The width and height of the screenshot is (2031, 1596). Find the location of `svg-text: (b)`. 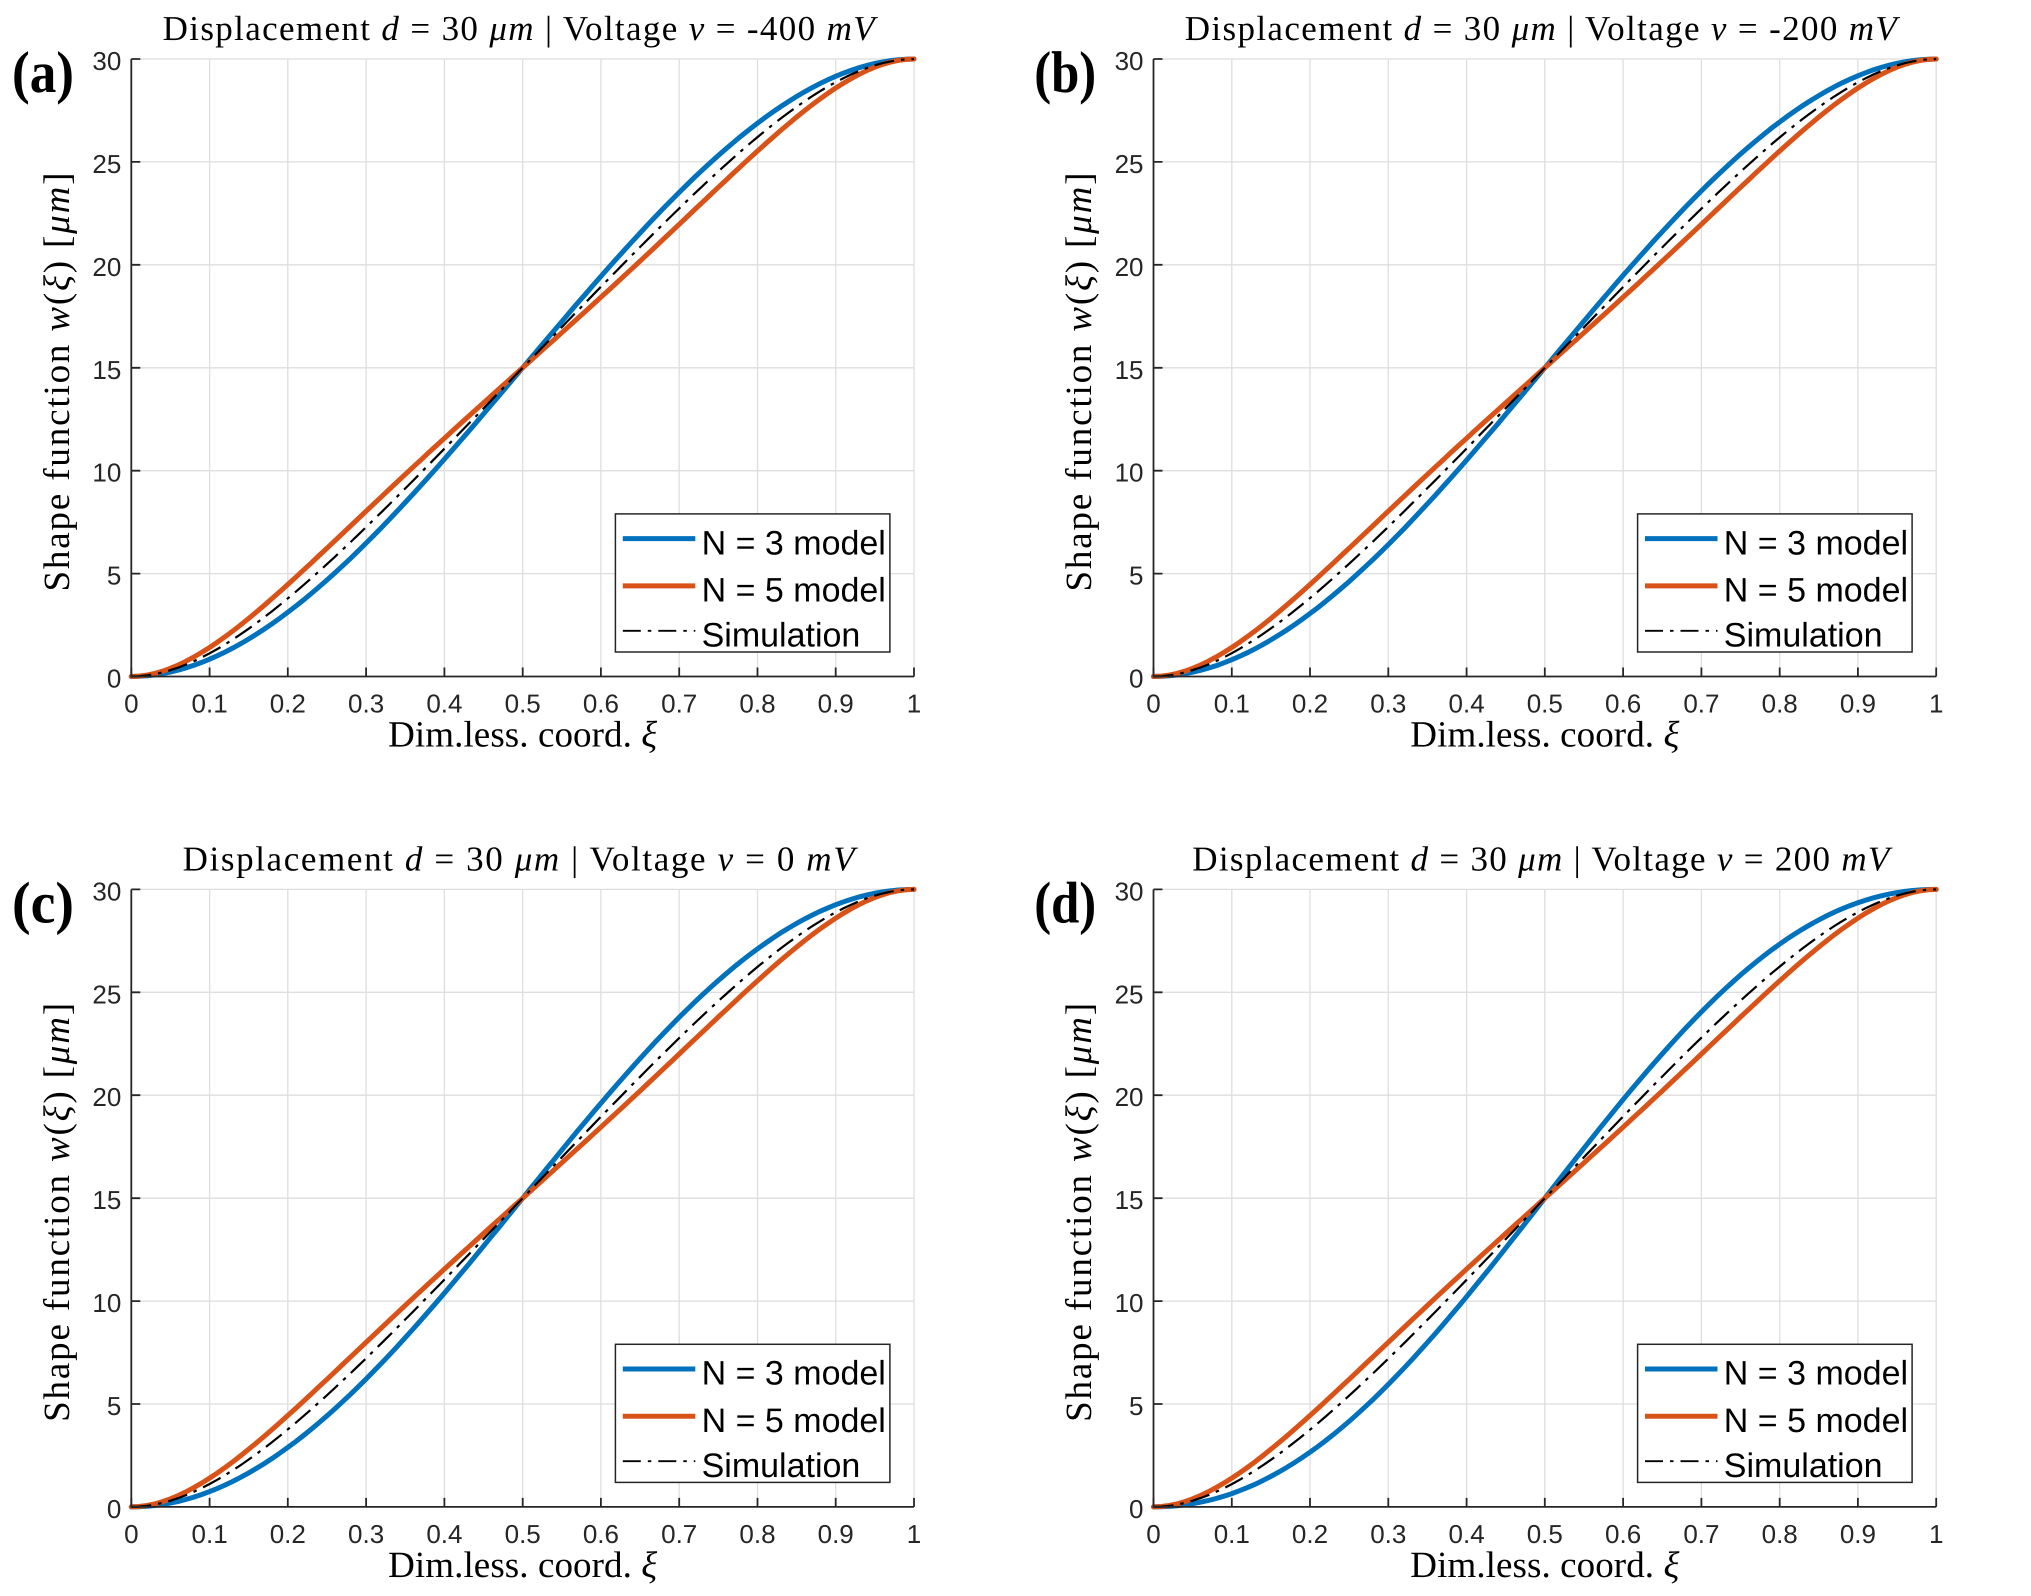

svg-text: (b) is located at coordinates (1065, 72).